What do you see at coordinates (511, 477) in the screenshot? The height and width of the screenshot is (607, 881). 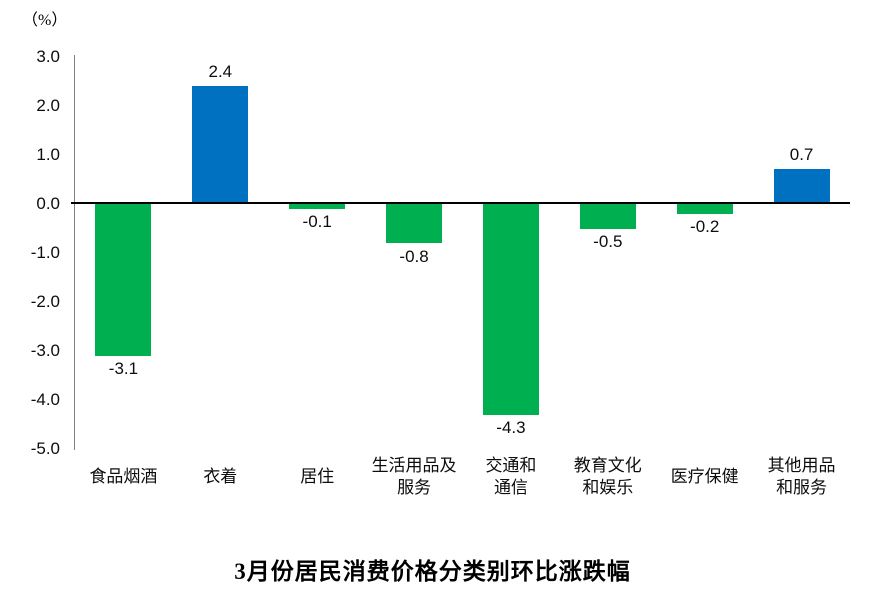 I see `x-category-label: 交通和 通信` at bounding box center [511, 477].